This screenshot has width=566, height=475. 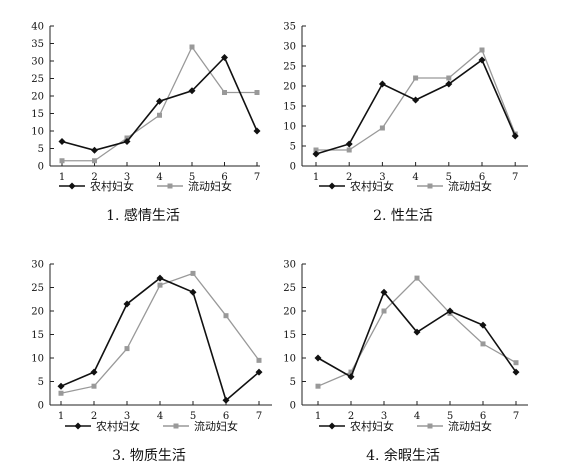 I want to click on y-tick-label: 40, so click(x=37, y=27).